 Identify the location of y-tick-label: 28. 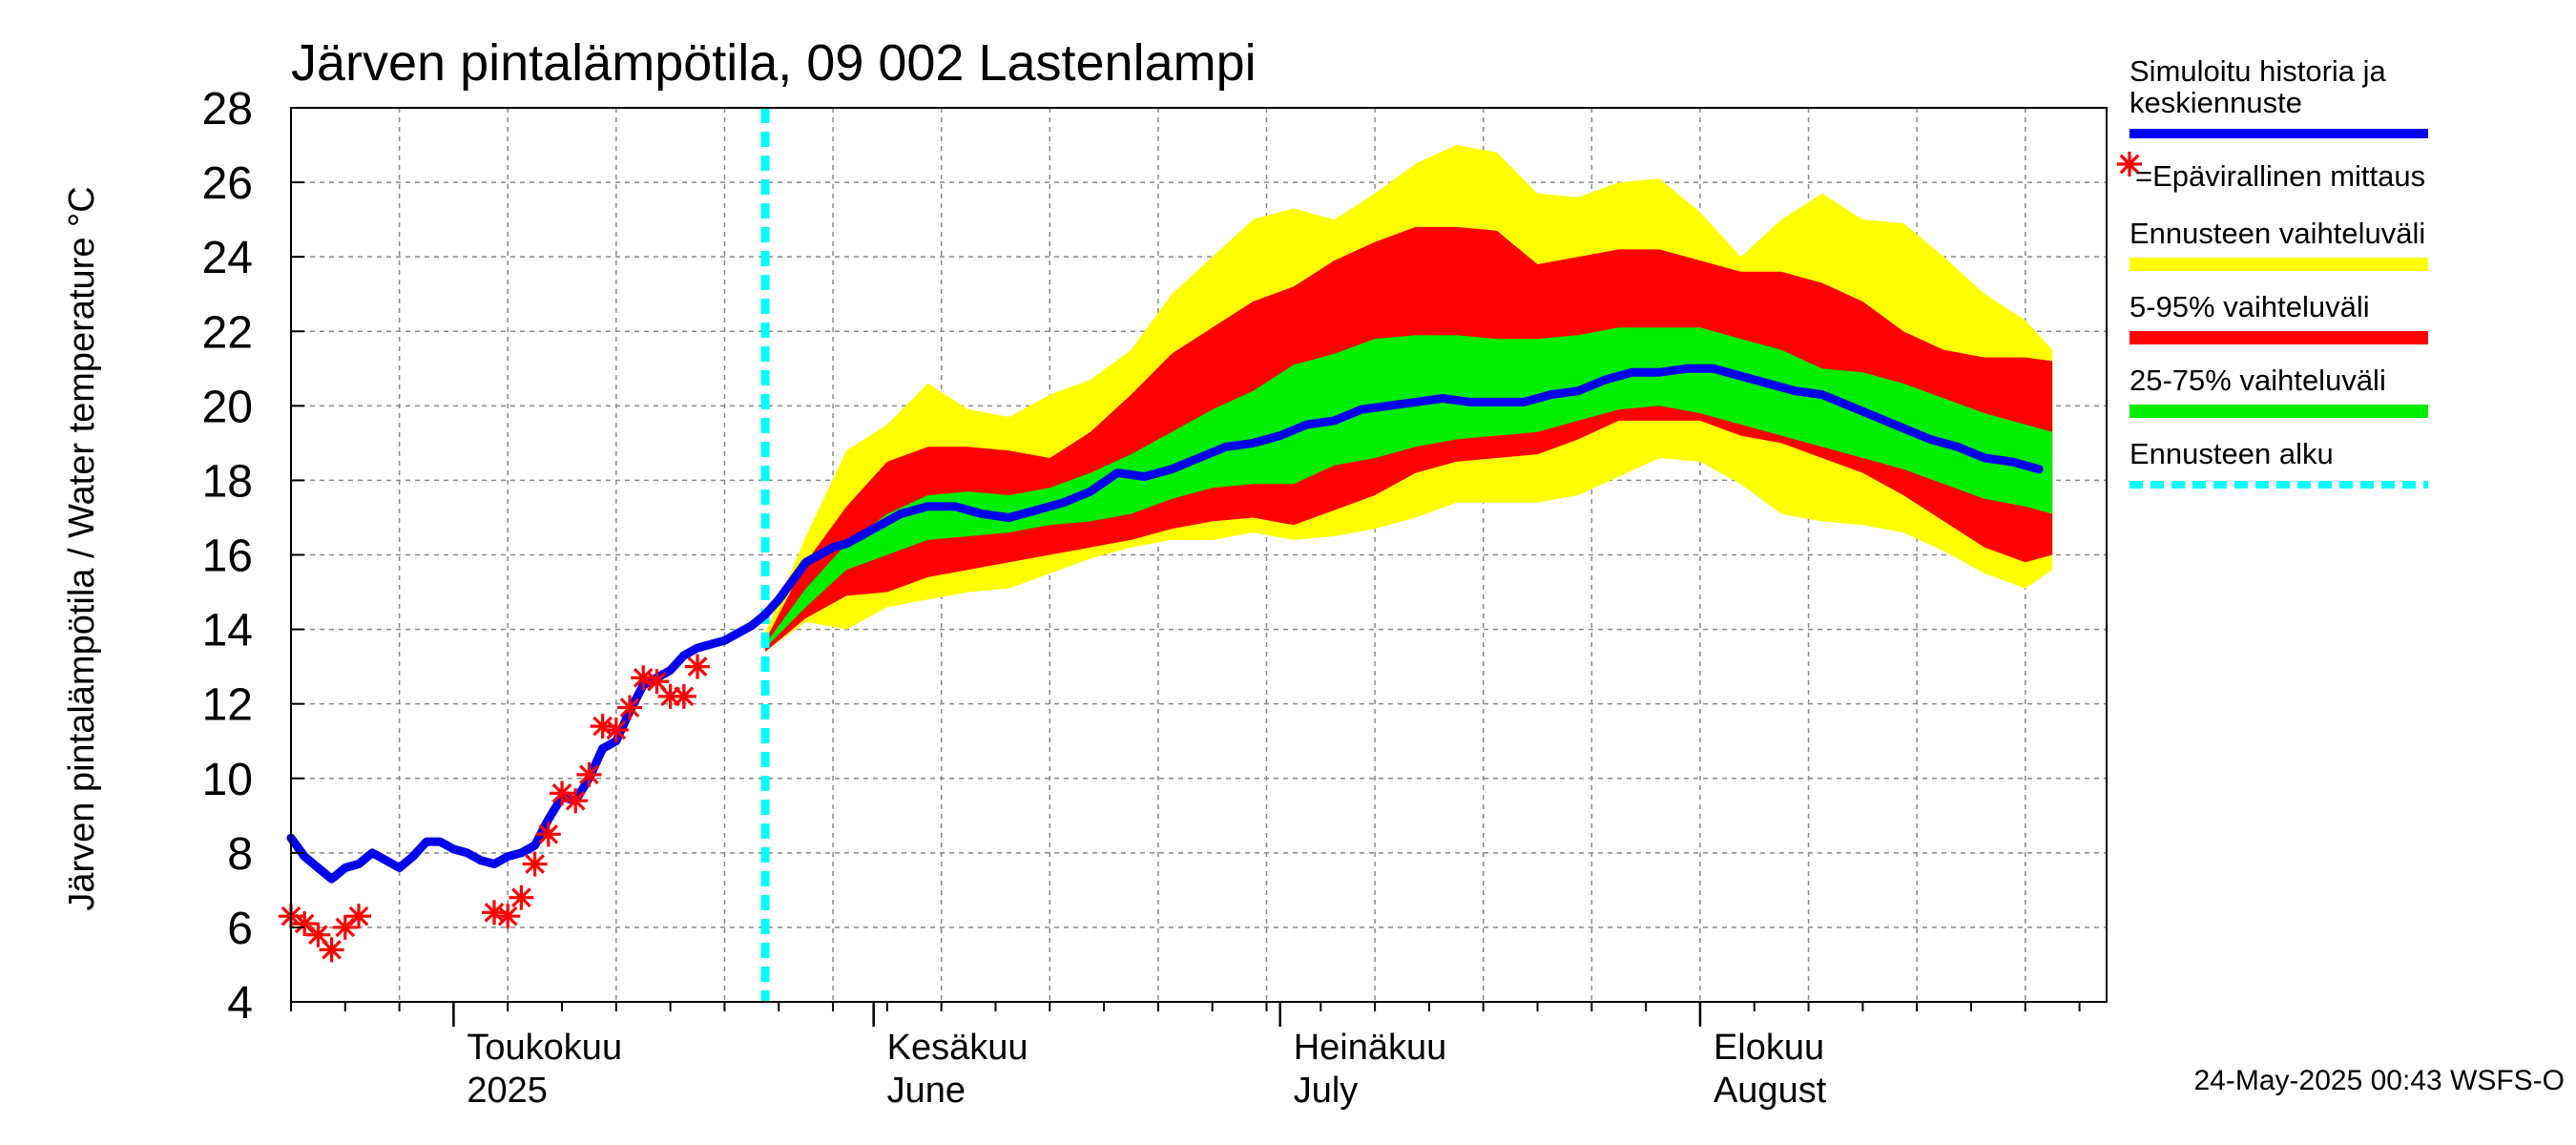
(227, 109).